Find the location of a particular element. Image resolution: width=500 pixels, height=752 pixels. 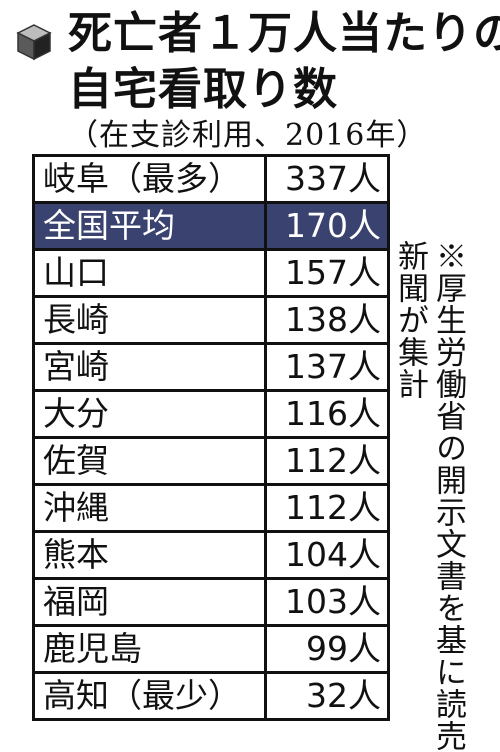

table-row: 全国平均 170人 is located at coordinates (211, 226).